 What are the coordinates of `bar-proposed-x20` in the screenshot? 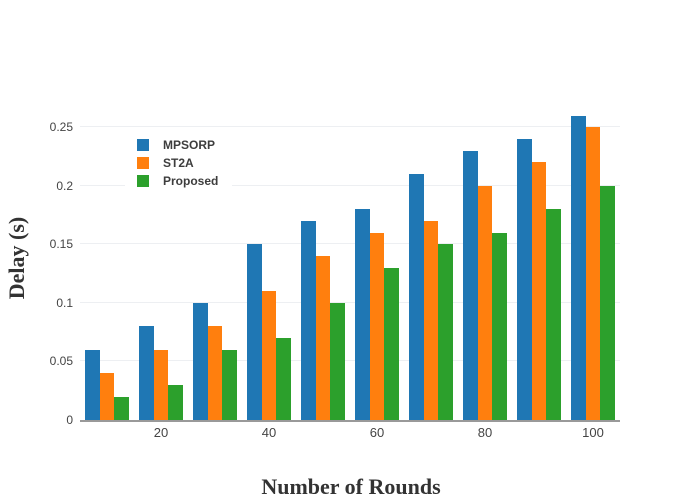 It's located at (175, 402).